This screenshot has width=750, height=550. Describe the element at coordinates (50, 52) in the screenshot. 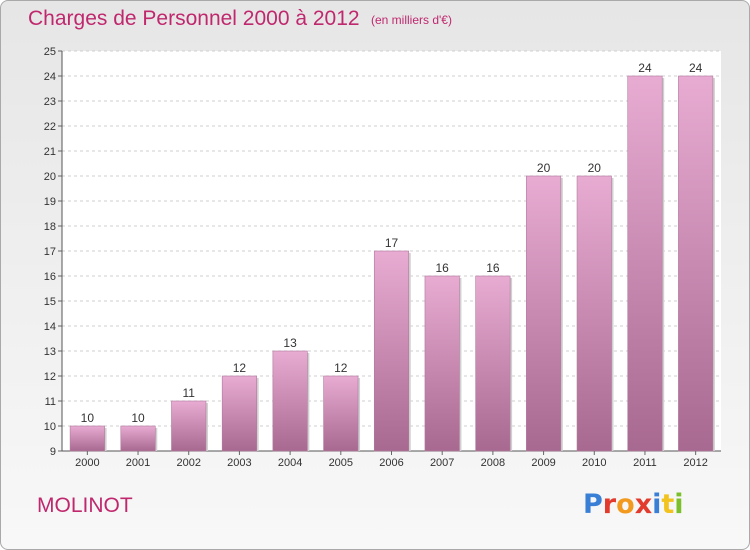

I see `y-tick-label: 25` at that location.